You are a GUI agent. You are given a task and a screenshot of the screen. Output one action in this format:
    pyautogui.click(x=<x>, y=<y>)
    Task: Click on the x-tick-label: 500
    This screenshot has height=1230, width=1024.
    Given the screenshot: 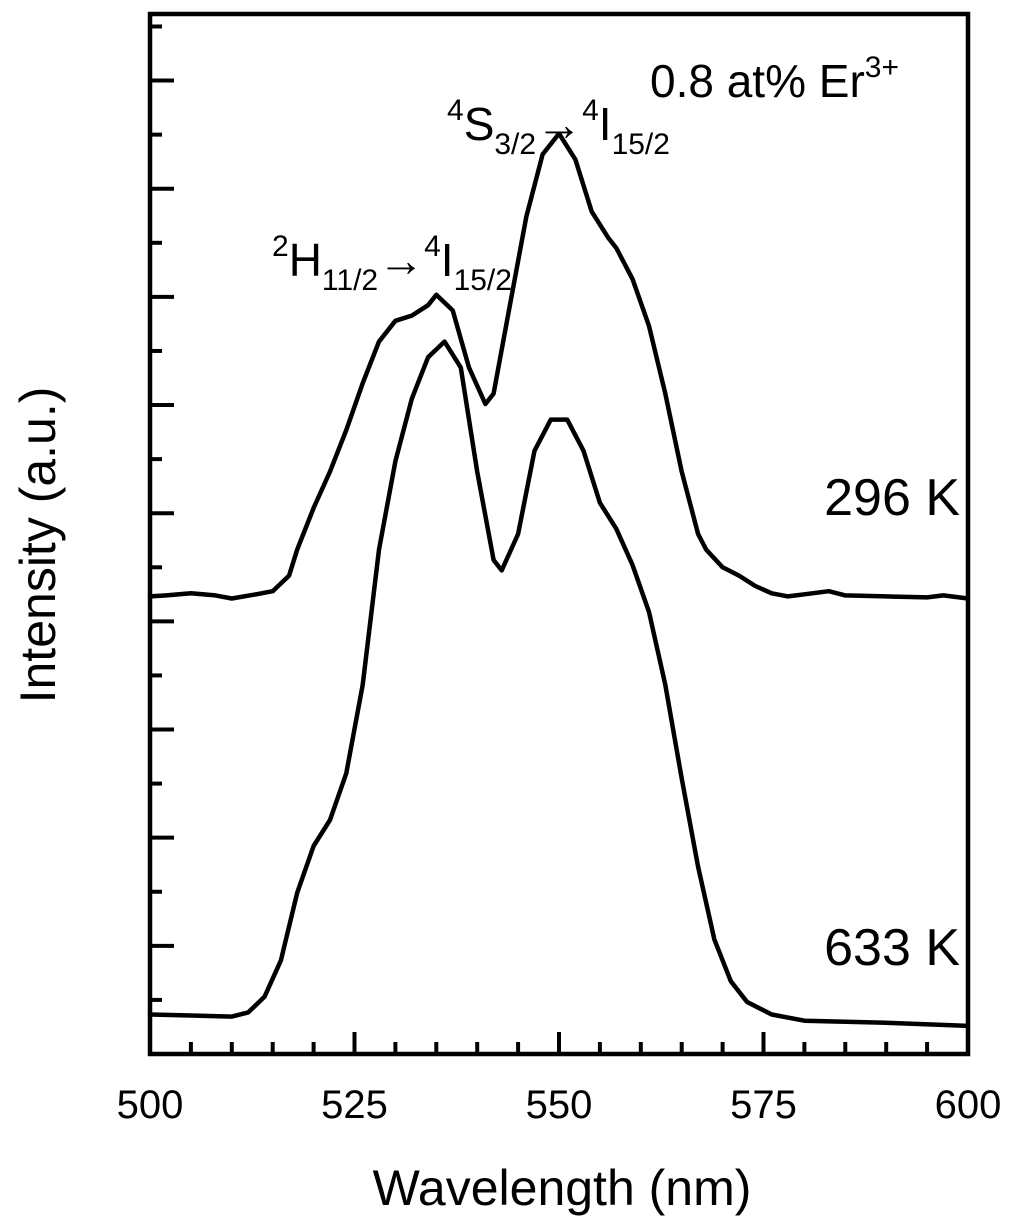 What is the action you would take?
    pyautogui.click(x=150, y=1105)
    